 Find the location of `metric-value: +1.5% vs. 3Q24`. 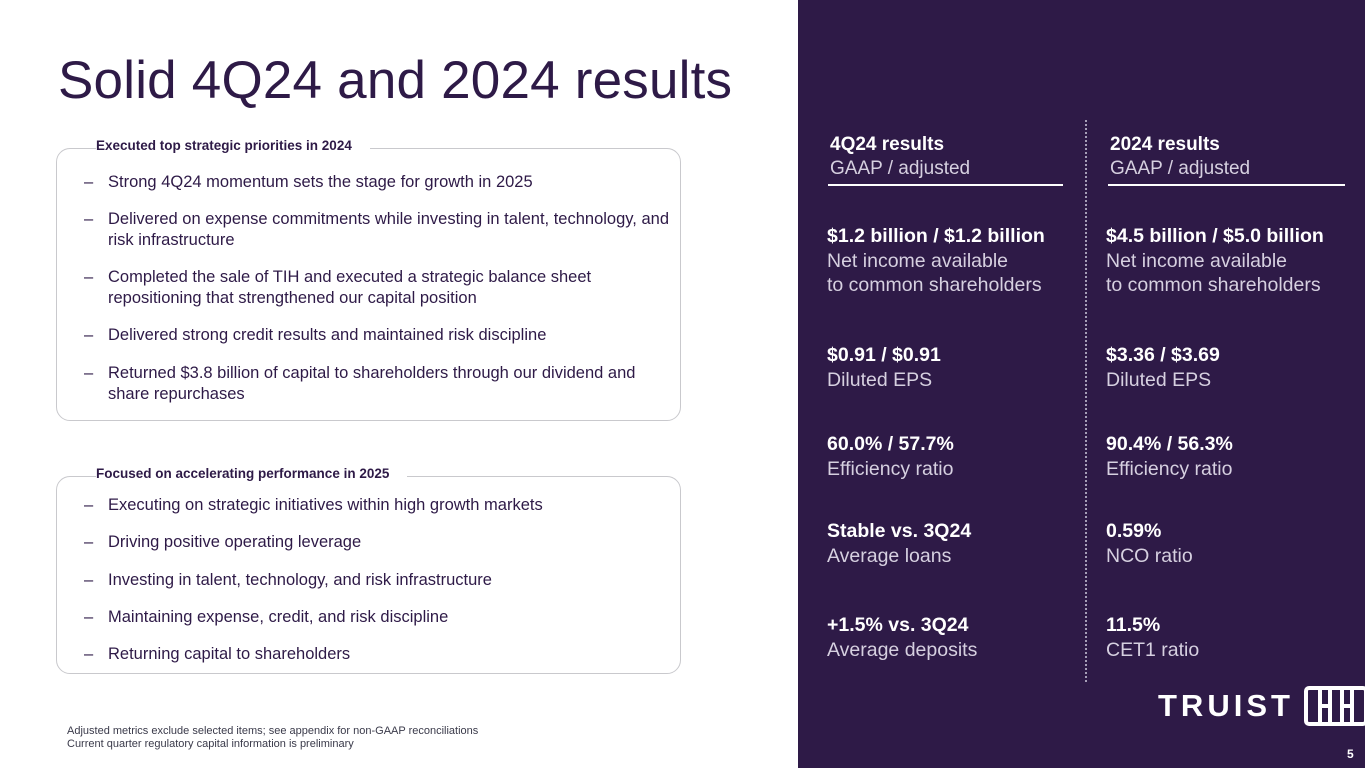

metric-value: +1.5% vs. 3Q24 is located at coordinates (898, 625).